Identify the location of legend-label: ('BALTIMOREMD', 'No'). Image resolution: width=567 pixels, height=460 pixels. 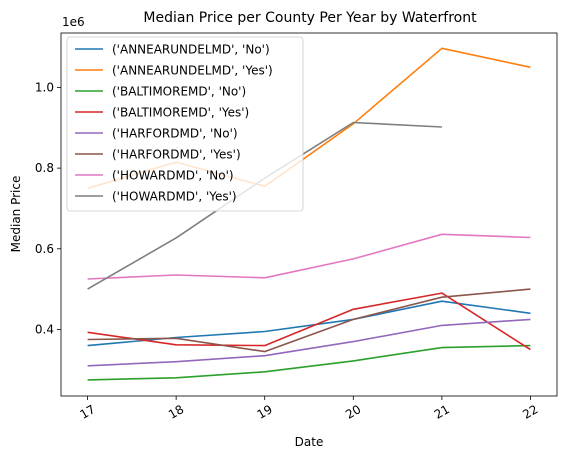
(179, 92).